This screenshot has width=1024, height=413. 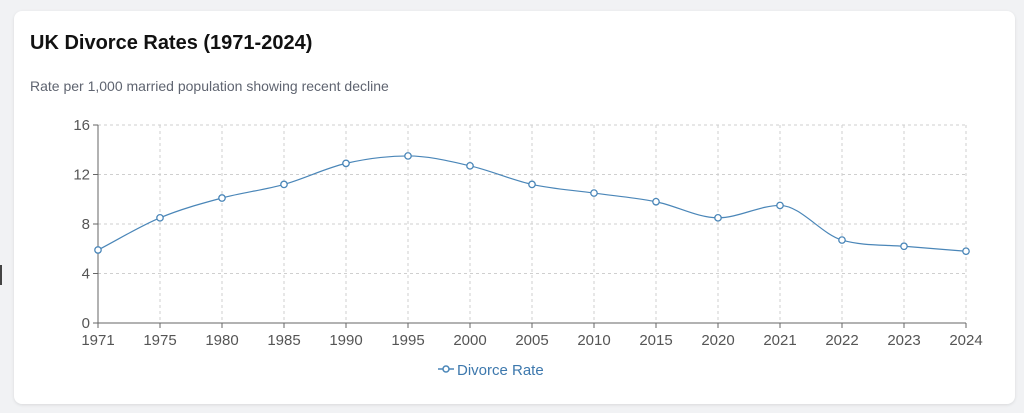 What do you see at coordinates (841, 340) in the screenshot?
I see `x-tick-label: 2022` at bounding box center [841, 340].